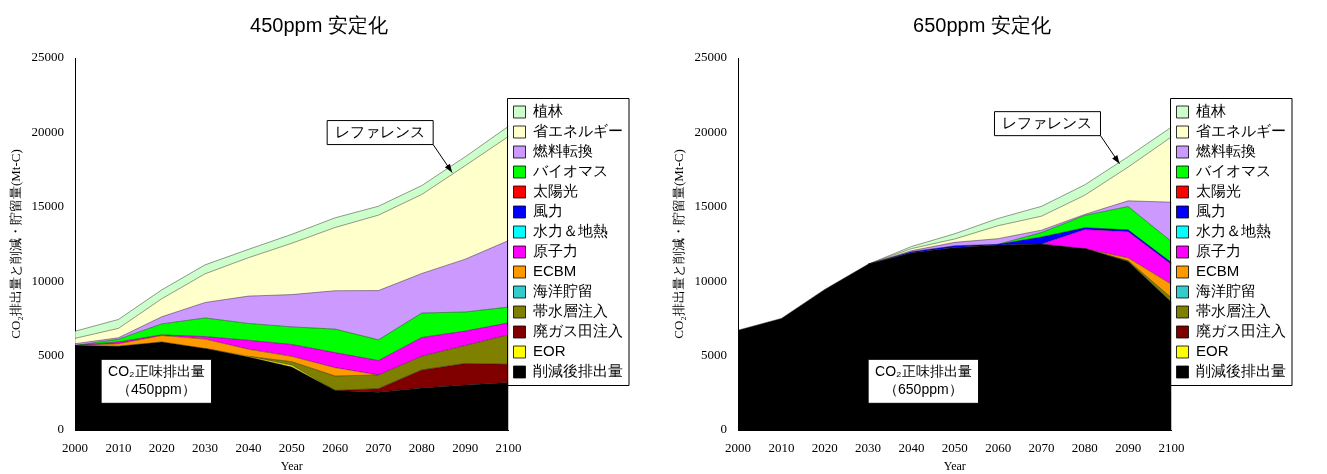  What do you see at coordinates (156, 389) in the screenshot?
I see `annotation: （450ppm）` at bounding box center [156, 389].